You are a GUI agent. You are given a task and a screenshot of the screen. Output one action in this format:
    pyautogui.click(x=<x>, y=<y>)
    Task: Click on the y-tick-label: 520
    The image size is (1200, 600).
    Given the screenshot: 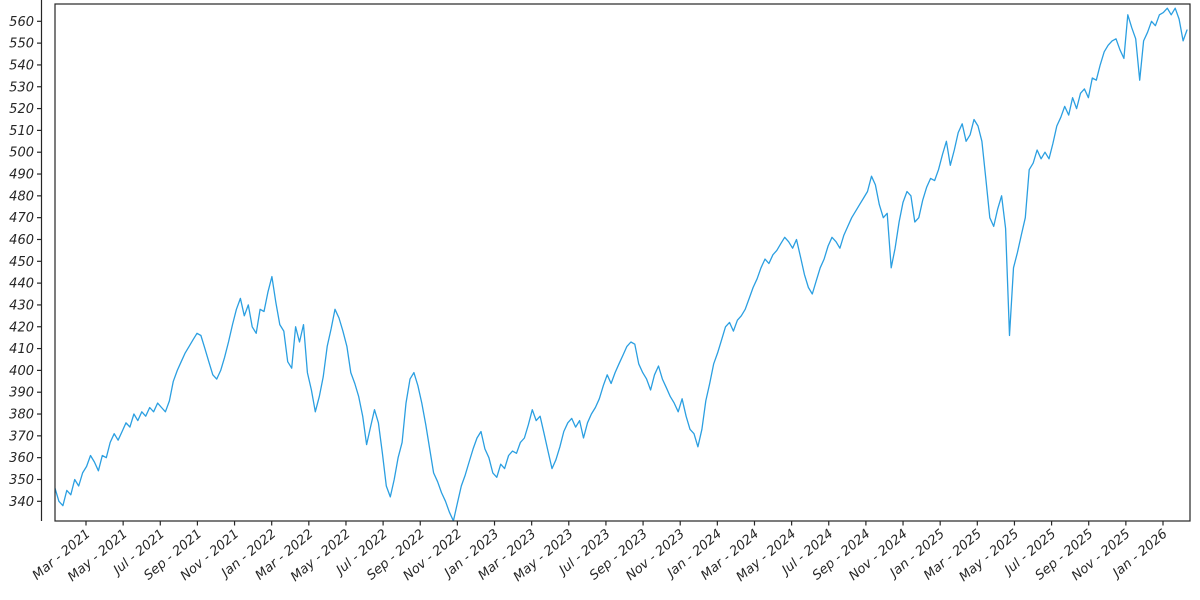 What is the action you would take?
    pyautogui.click(x=21, y=109)
    